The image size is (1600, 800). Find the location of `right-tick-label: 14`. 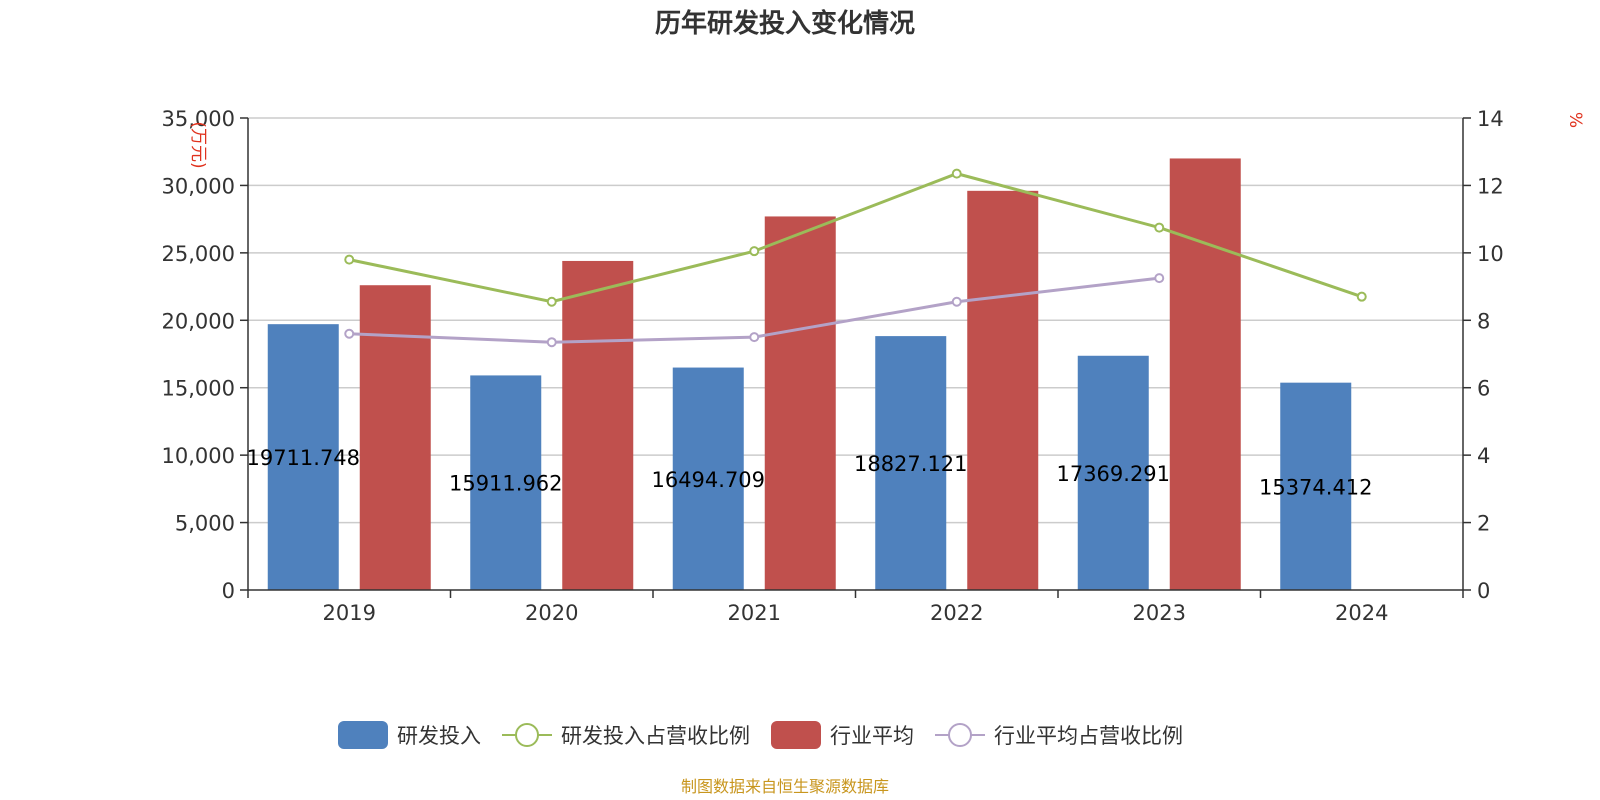

right-tick-label: 14 is located at coordinates (1490, 119).